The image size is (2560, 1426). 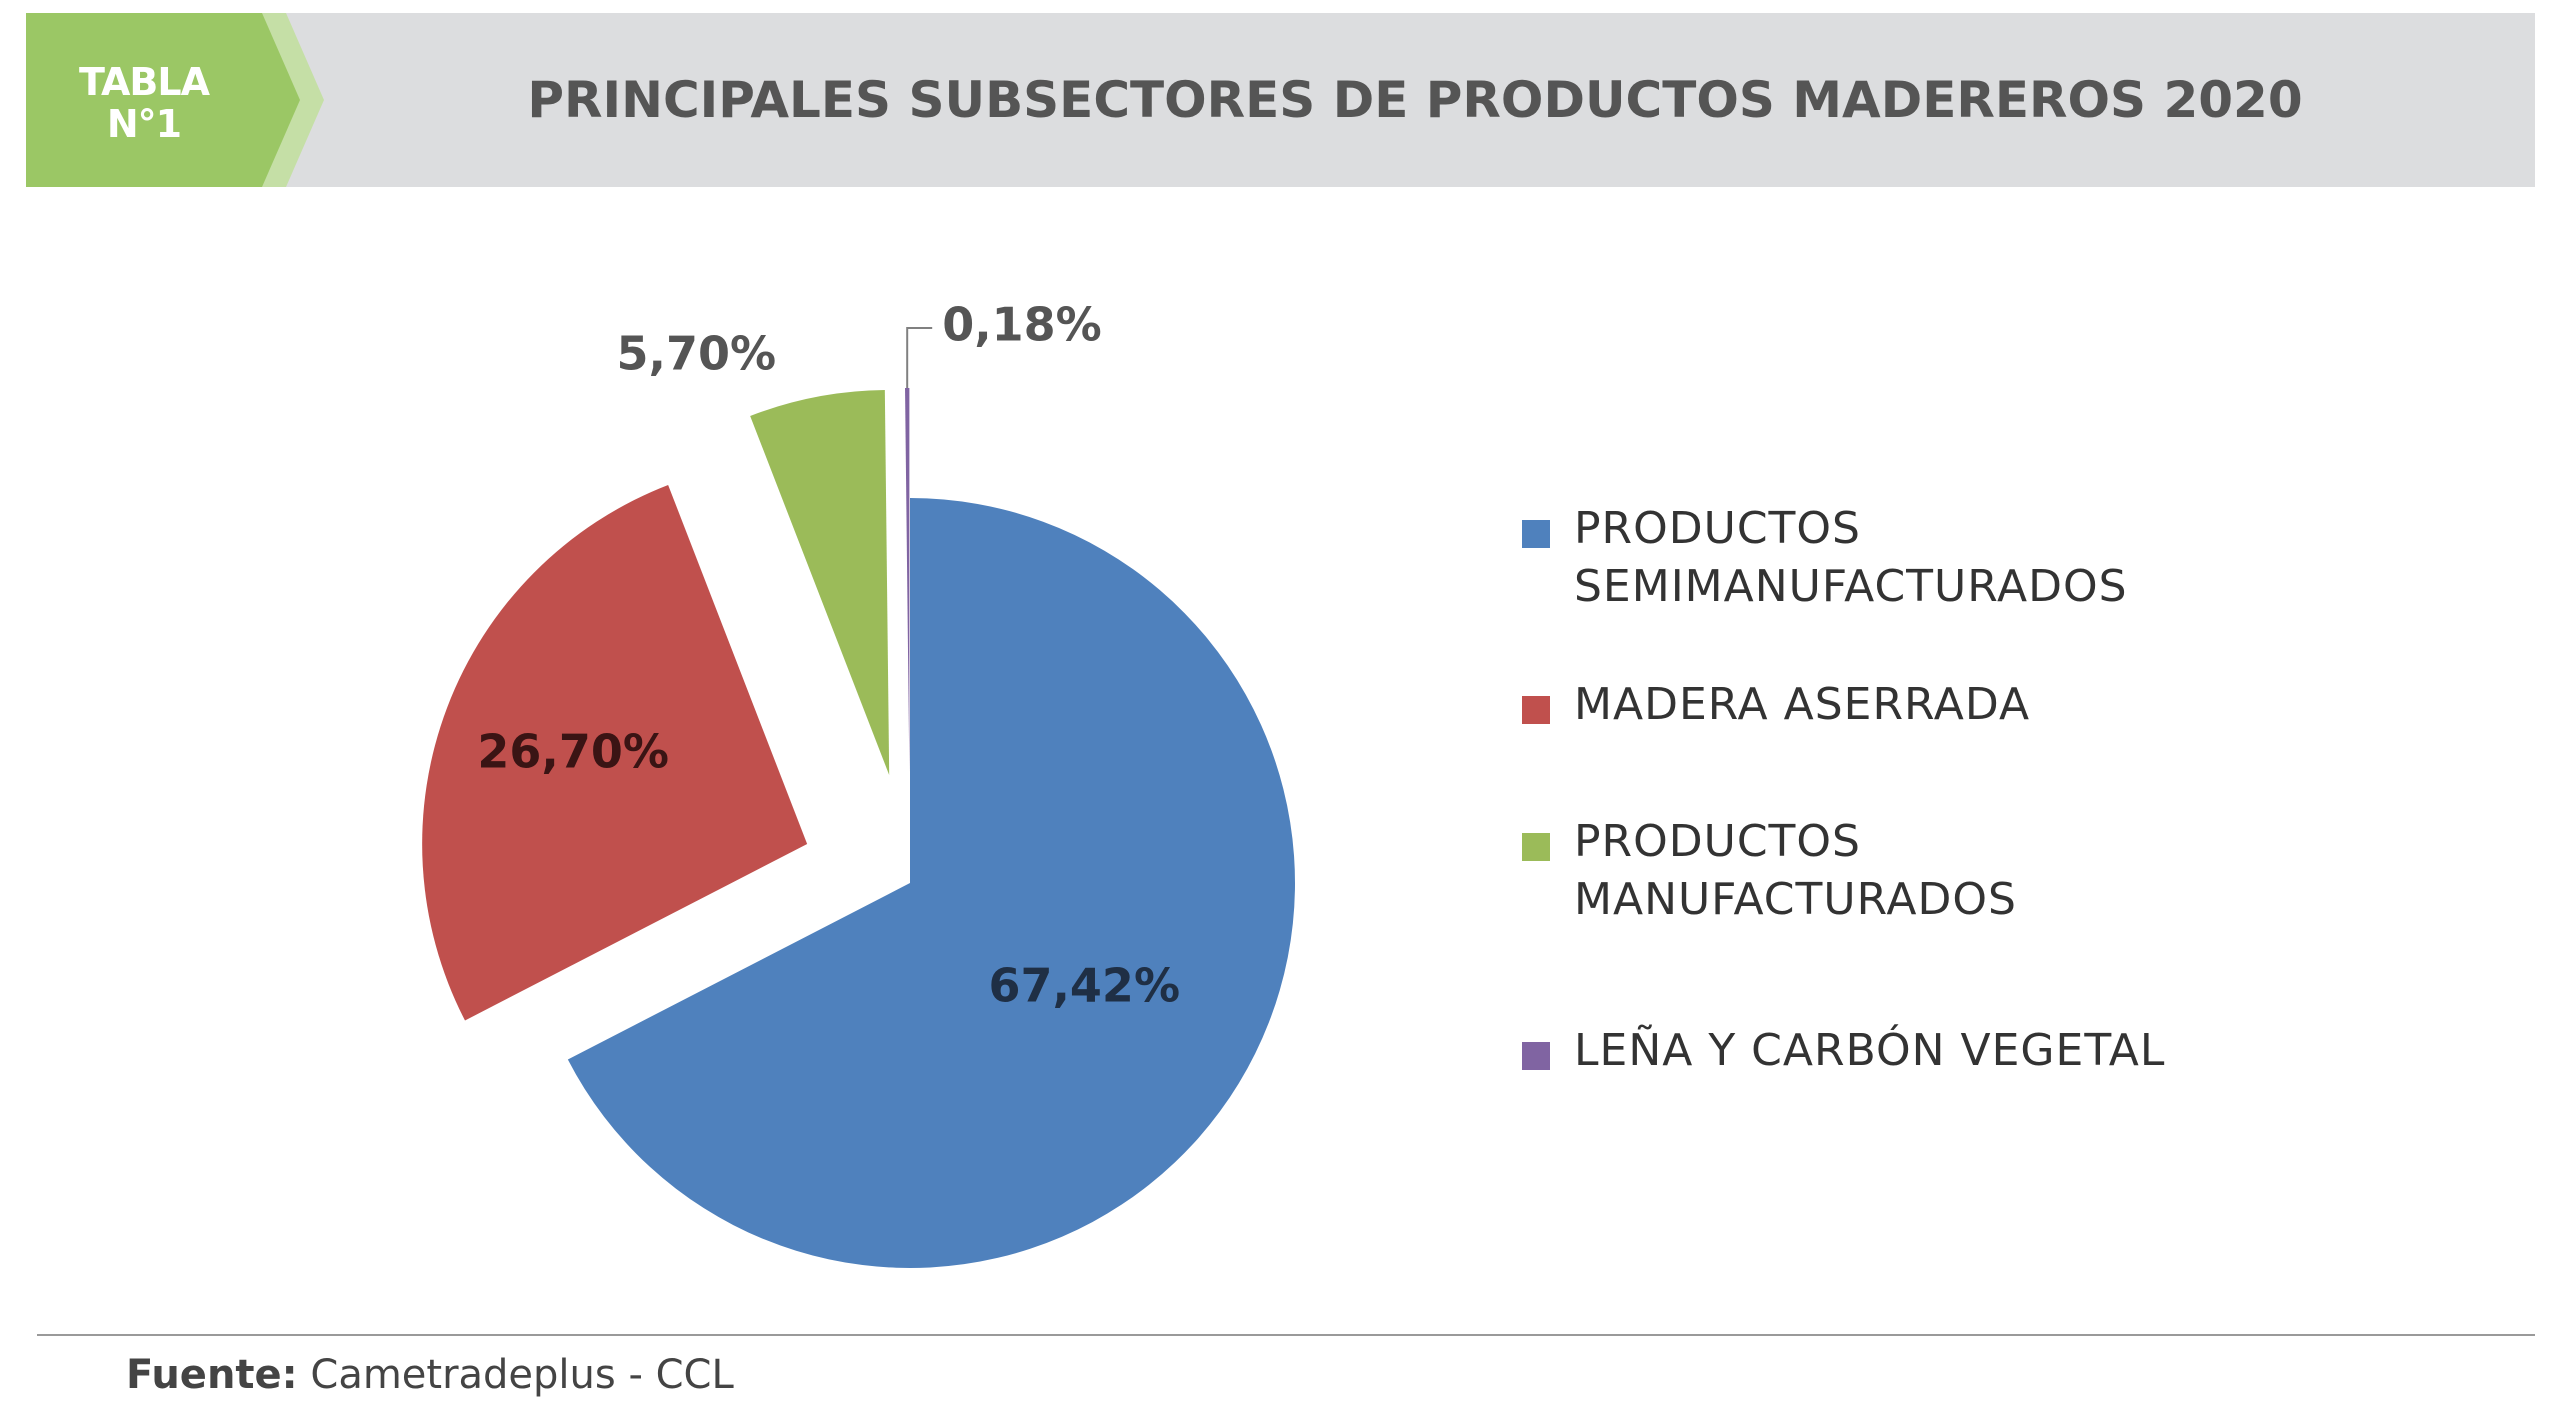 I want to click on badge-text: TABLA N°1, so click(x=144, y=103).